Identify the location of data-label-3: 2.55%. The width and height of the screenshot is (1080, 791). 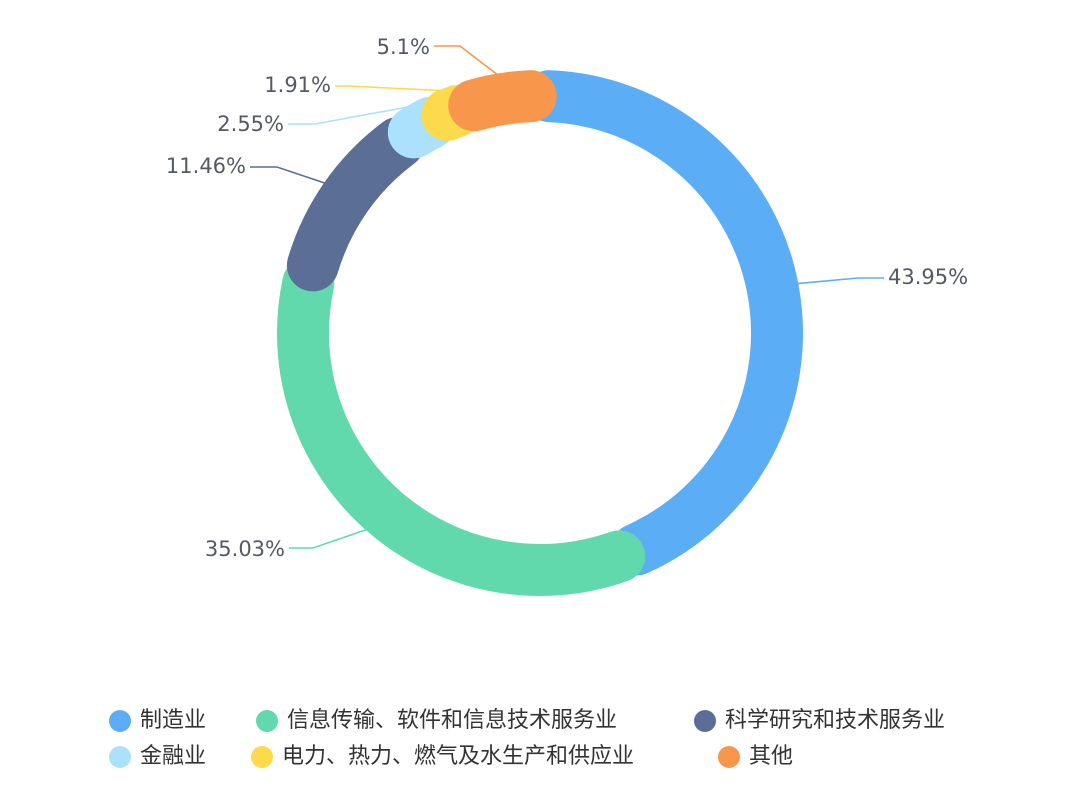
(250, 124).